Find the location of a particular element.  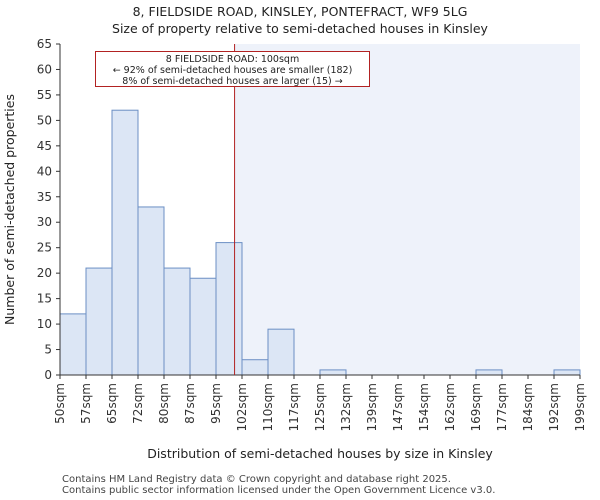

bar-125sqm is located at coordinates (333, 372).